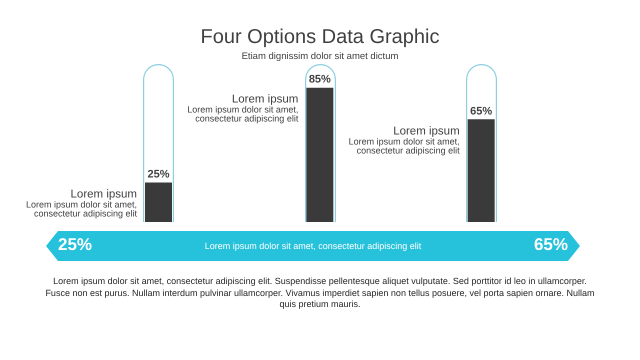 The height and width of the screenshot is (360, 640). What do you see at coordinates (313, 246) in the screenshot?
I see `text: Lorem ipsum dolor sit amet, consectetur adipiscing elit` at bounding box center [313, 246].